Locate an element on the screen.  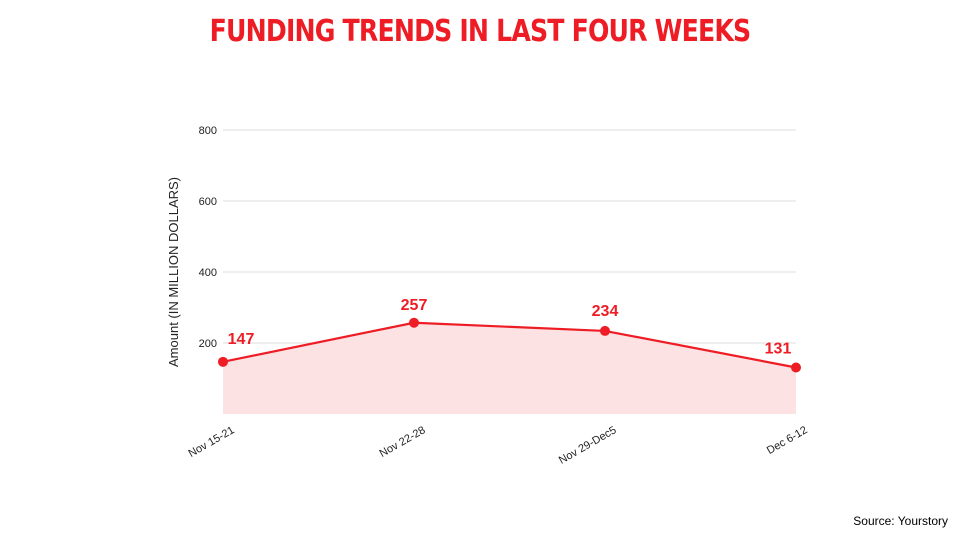
x-axis-ticks: Nov 15-21 Nov 22-28 Nov 29-Dec5 Dec 6-12 is located at coordinates (498, 445).